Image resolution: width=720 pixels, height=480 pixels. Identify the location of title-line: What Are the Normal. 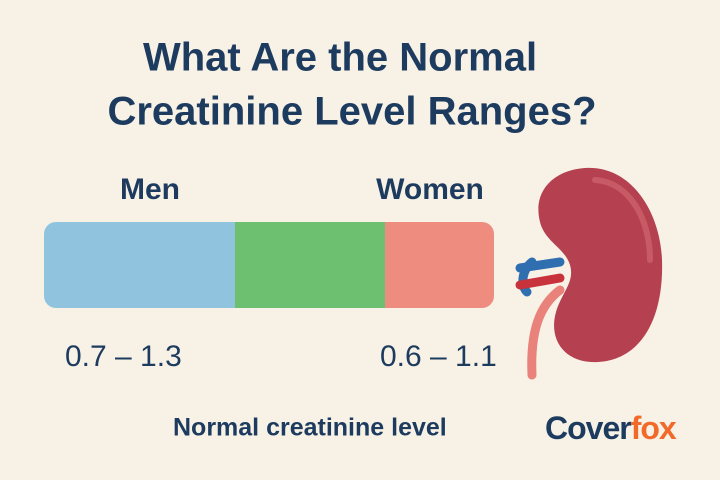
(340, 58).